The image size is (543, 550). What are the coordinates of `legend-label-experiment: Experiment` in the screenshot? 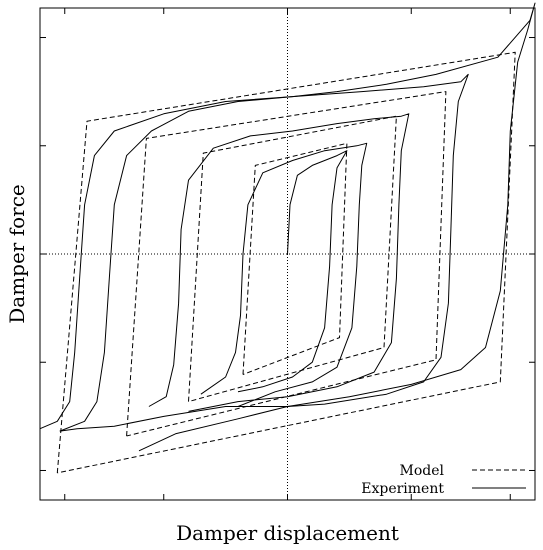 It's located at (402, 489).